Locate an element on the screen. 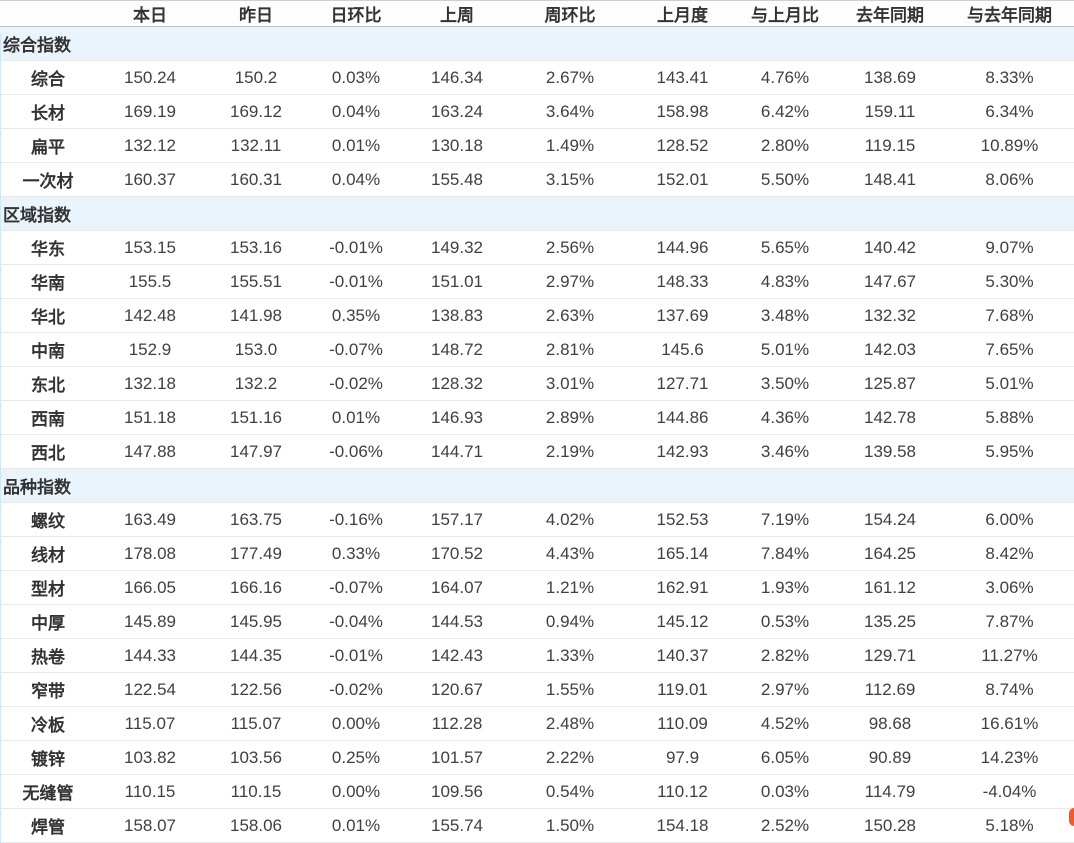 The height and width of the screenshot is (843, 1074). percent-cell: 7.19% is located at coordinates (785, 519).